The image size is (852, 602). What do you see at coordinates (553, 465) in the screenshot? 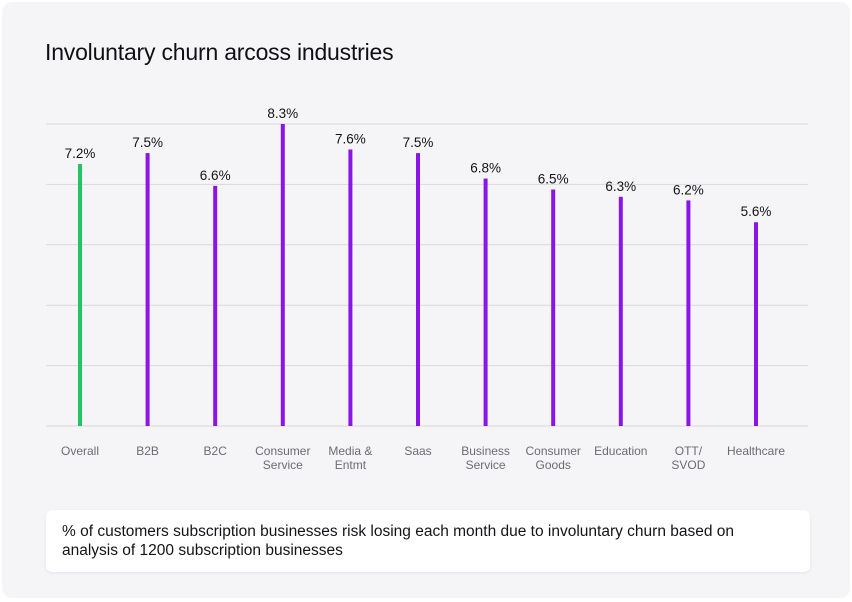
I see `x-tick-label: Goods` at bounding box center [553, 465].